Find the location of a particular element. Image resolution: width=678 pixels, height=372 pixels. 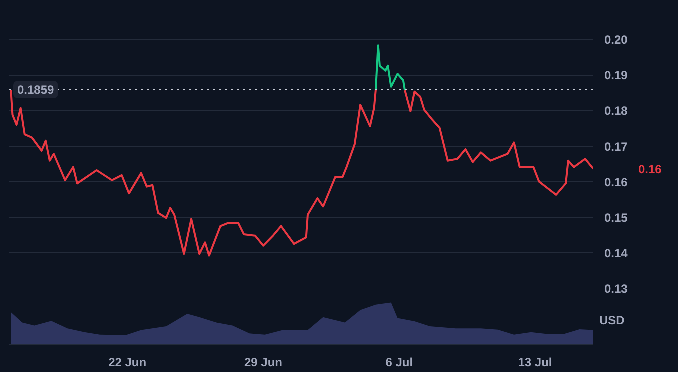

x-tick-label: 6 Jul is located at coordinates (400, 363).